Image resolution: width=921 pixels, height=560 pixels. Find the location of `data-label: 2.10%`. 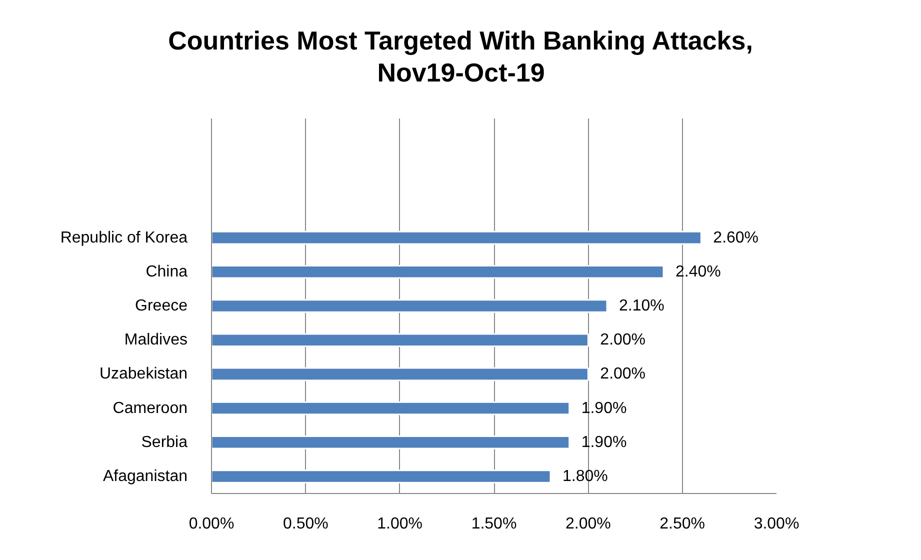

data-label: 2.10% is located at coordinates (641, 306).